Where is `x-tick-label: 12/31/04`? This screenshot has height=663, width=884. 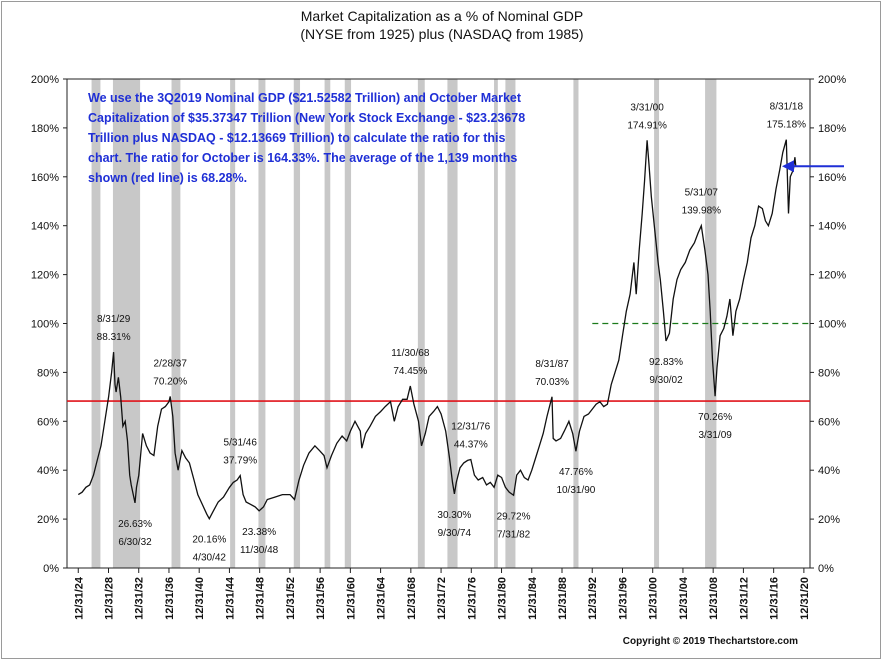 x-tick-label: 12/31/04 is located at coordinates (684, 598).